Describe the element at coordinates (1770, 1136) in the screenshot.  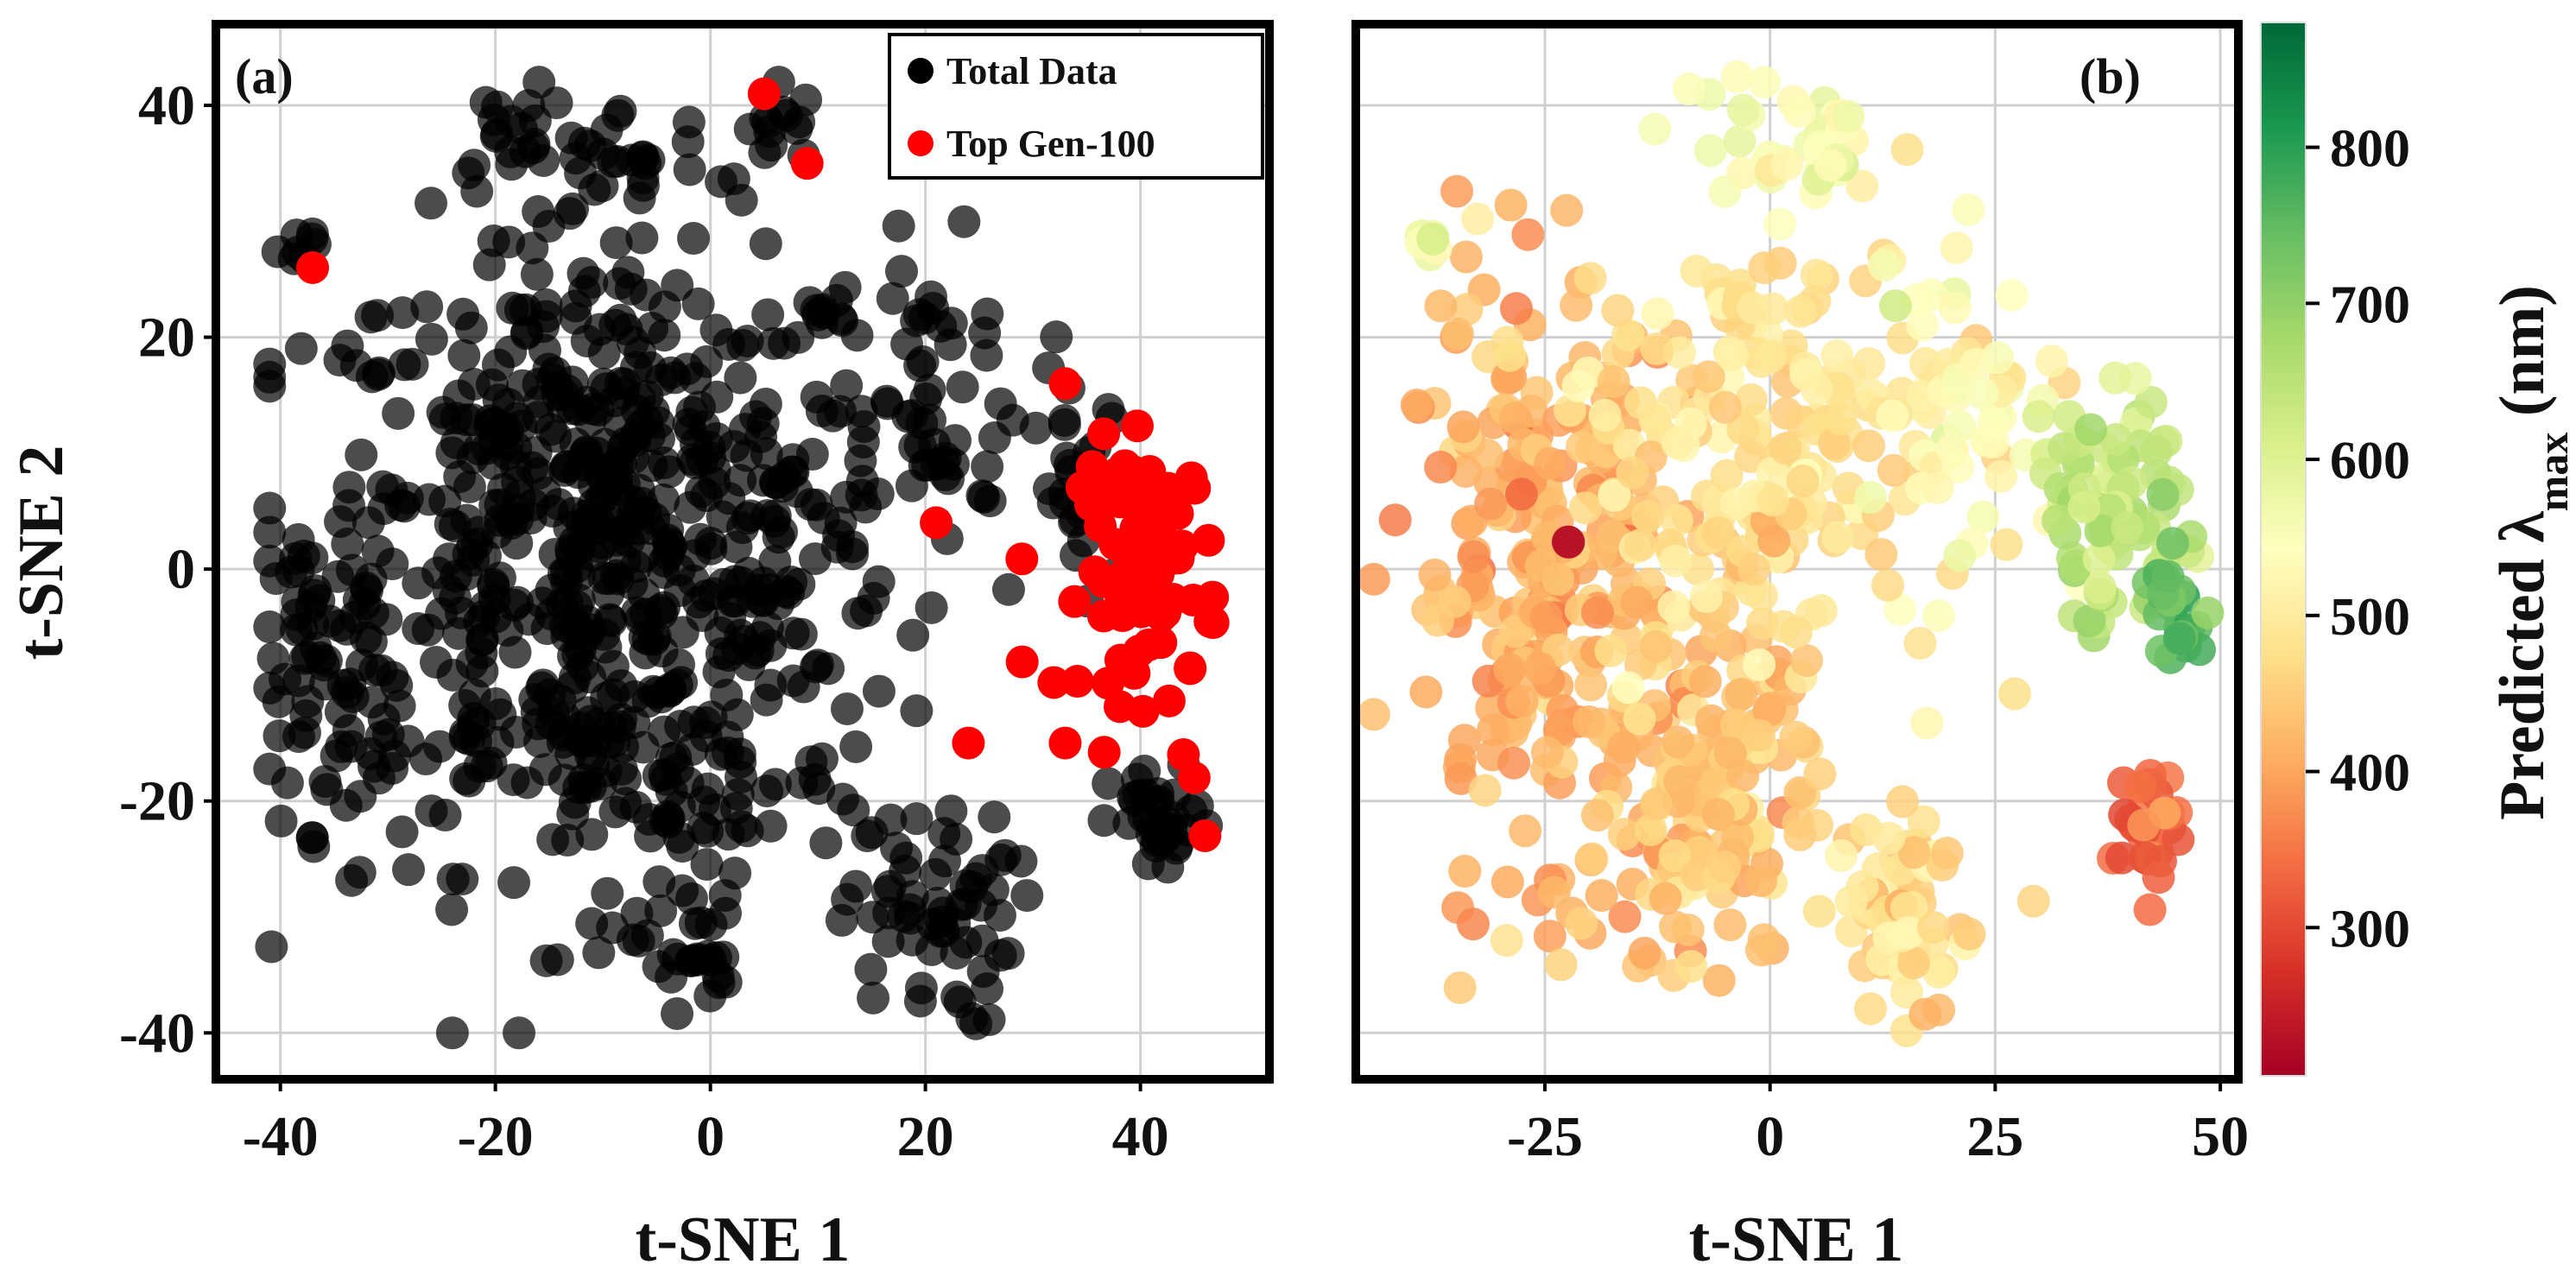
I see `x-tick-label: 0` at that location.